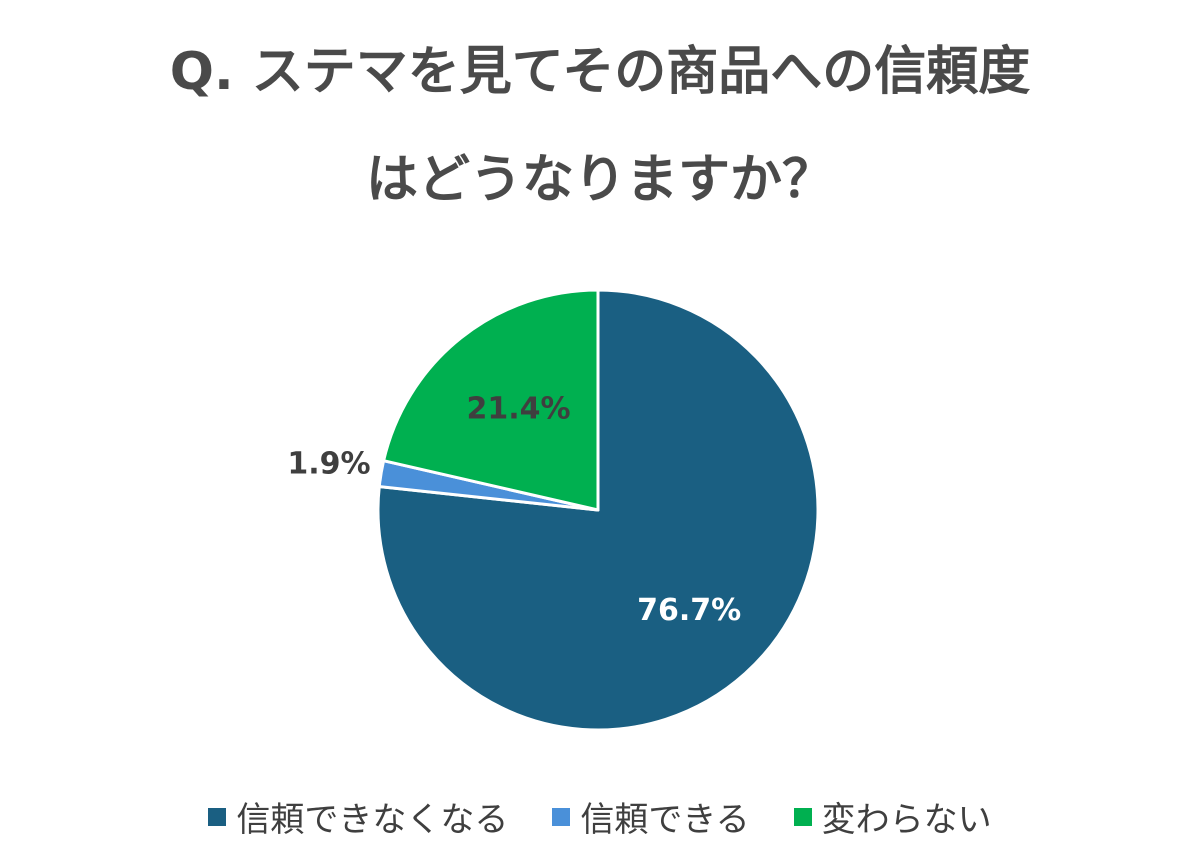  I want to click on data-label-distrust: 76.7%, so click(689, 610).